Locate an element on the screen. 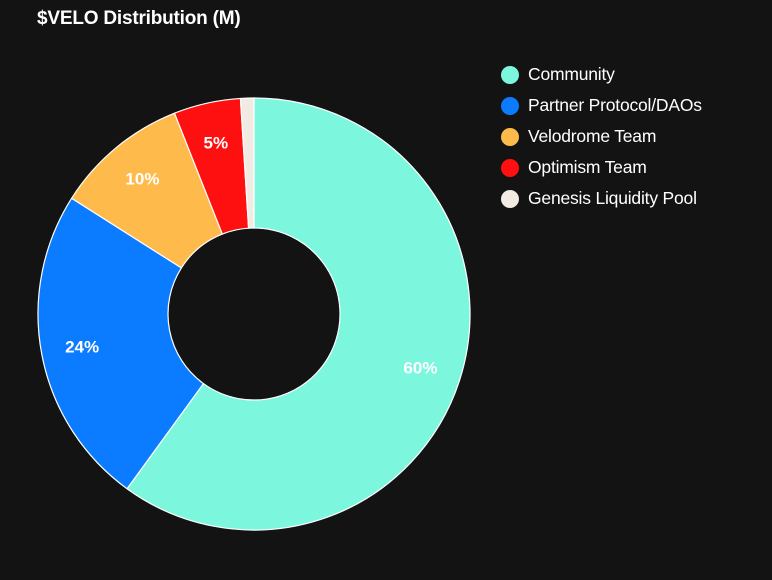  slice-data-label: 60% is located at coordinates (420, 368).